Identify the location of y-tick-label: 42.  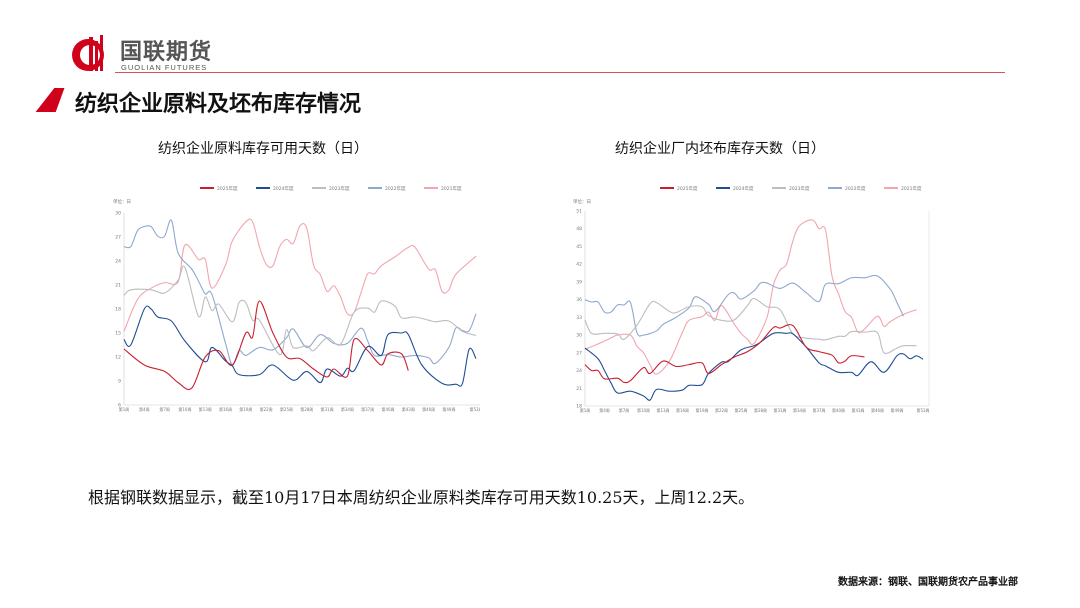
(579, 265).